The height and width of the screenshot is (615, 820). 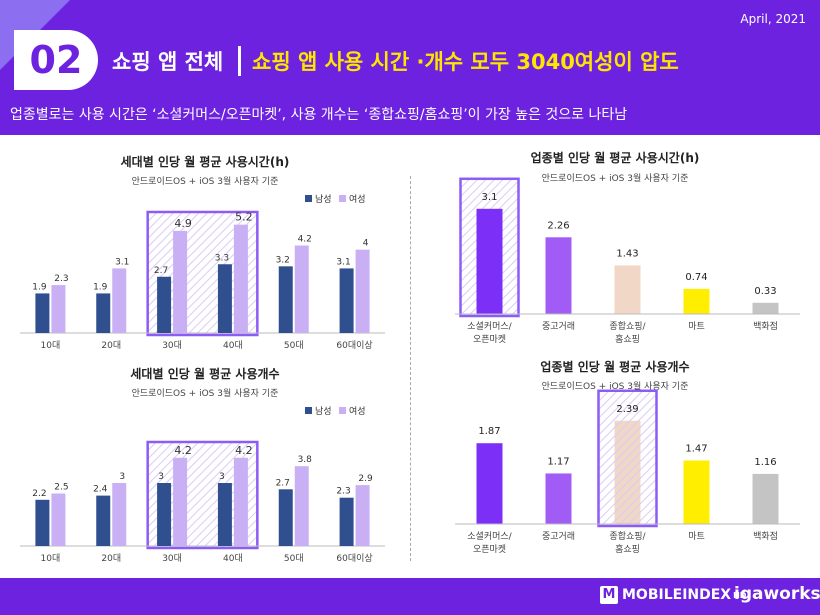 I want to click on igaworks-logo: igaworks, so click(x=777, y=594).